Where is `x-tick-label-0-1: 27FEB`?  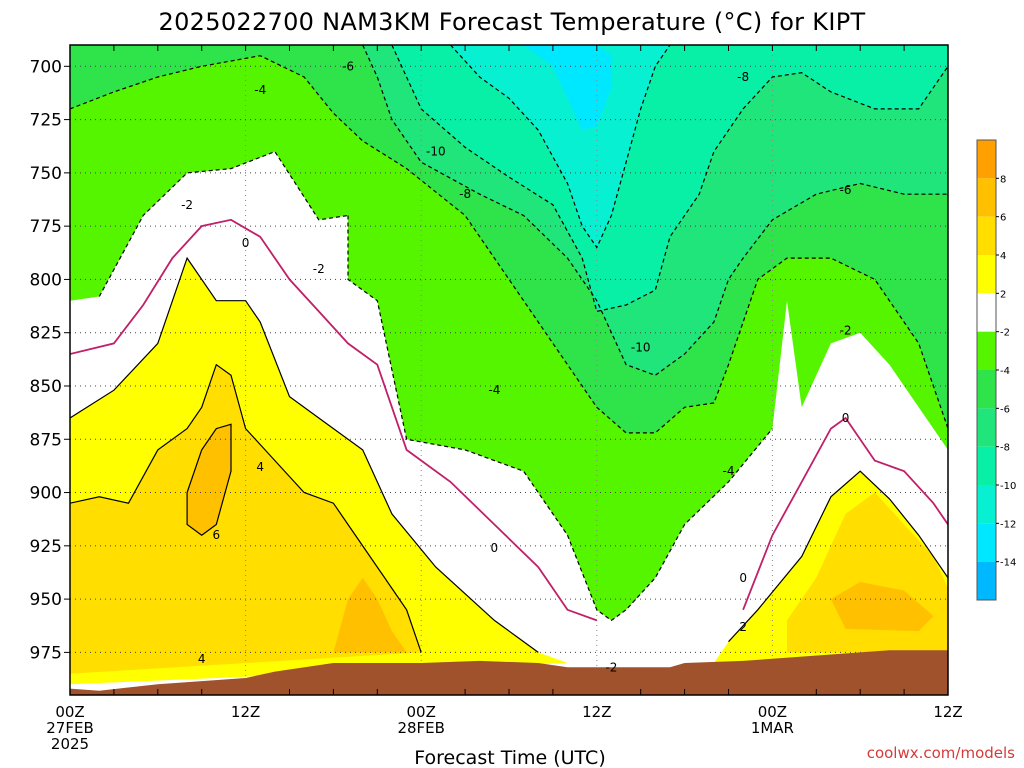
x-tick-label-0-1: 27FEB is located at coordinates (69, 728).